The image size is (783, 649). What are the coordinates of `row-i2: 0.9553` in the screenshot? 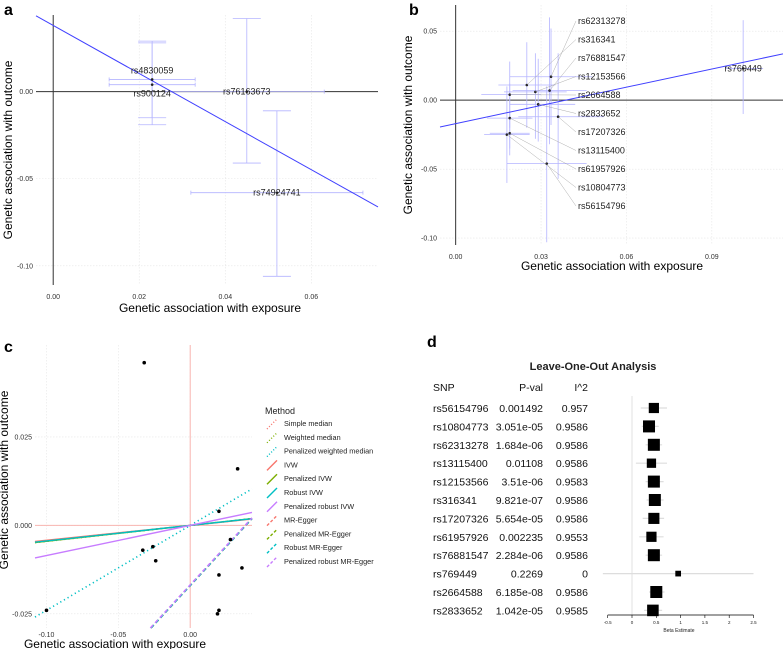 It's located at (572, 538).